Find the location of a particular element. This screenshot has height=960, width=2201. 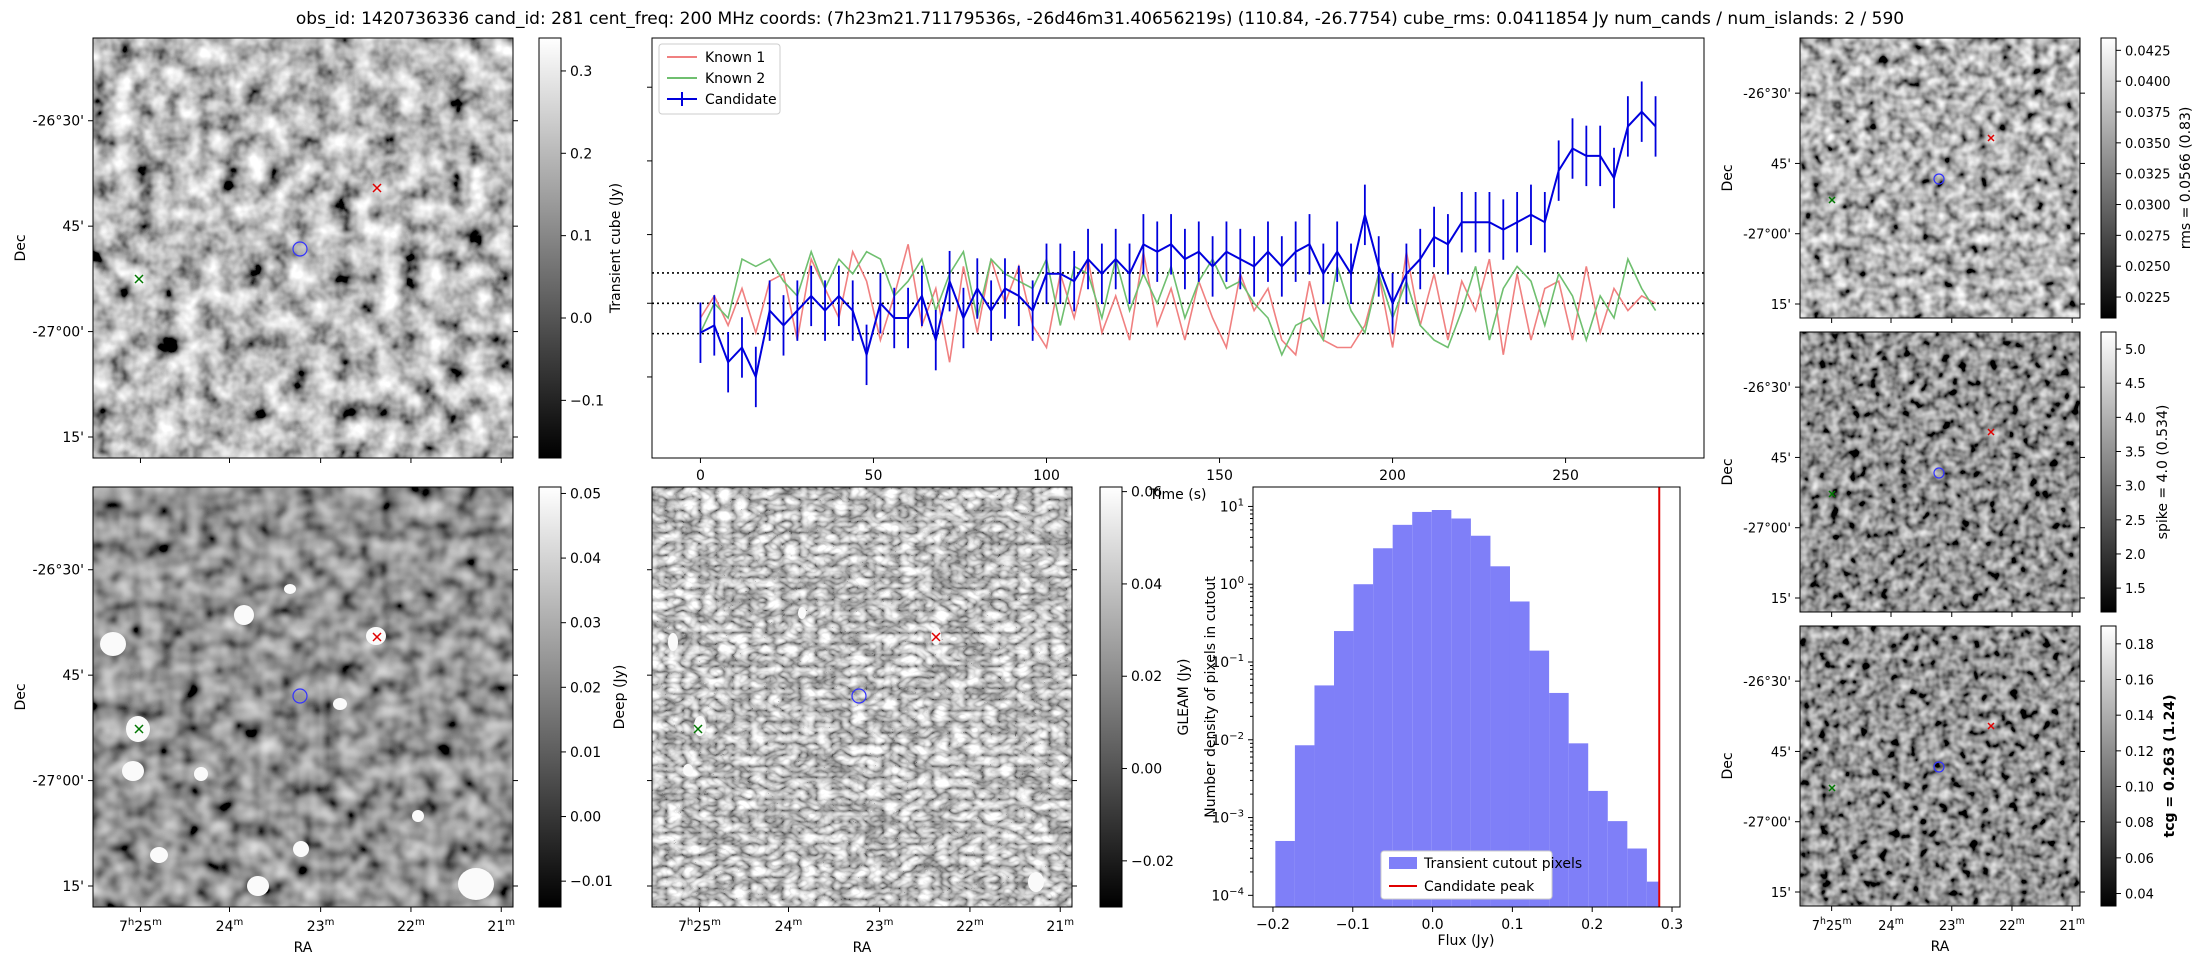

legend-entry: Candidate is located at coordinates (741, 100).